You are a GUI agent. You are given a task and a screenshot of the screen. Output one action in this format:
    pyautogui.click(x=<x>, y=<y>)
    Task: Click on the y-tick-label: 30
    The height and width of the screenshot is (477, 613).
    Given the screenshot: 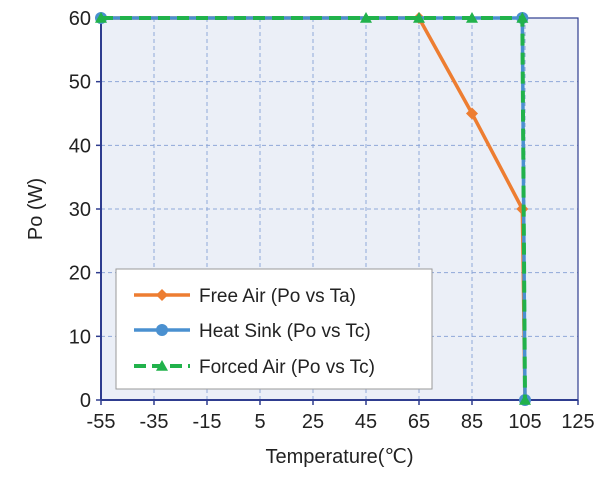 What is the action you would take?
    pyautogui.click(x=80, y=210)
    